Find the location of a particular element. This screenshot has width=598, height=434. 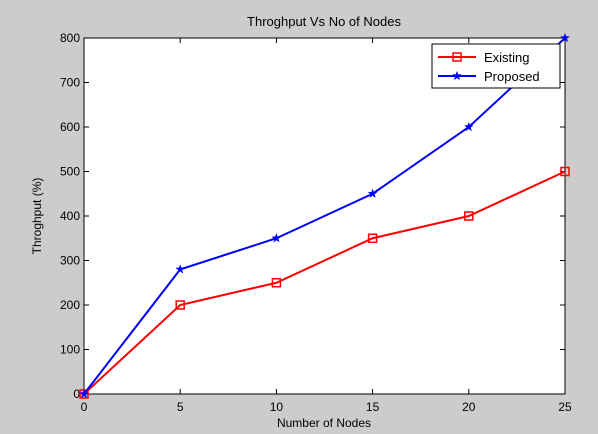

y-tick-label: 700 is located at coordinates (70, 83).